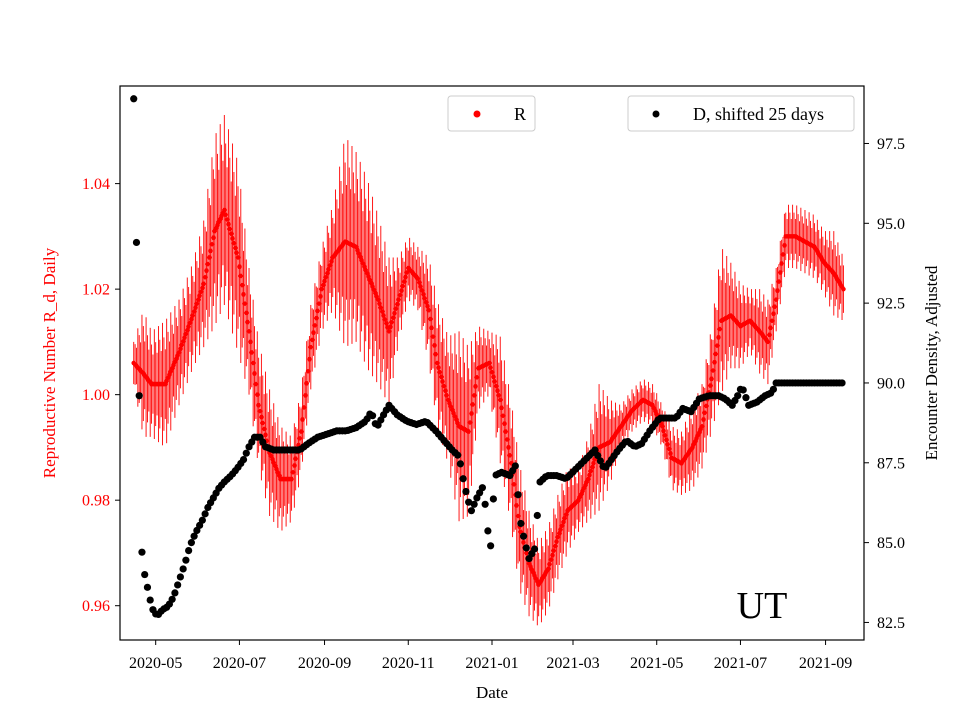 This screenshot has width=960, height=720. I want to click on legend-r-label: R, so click(520, 114).